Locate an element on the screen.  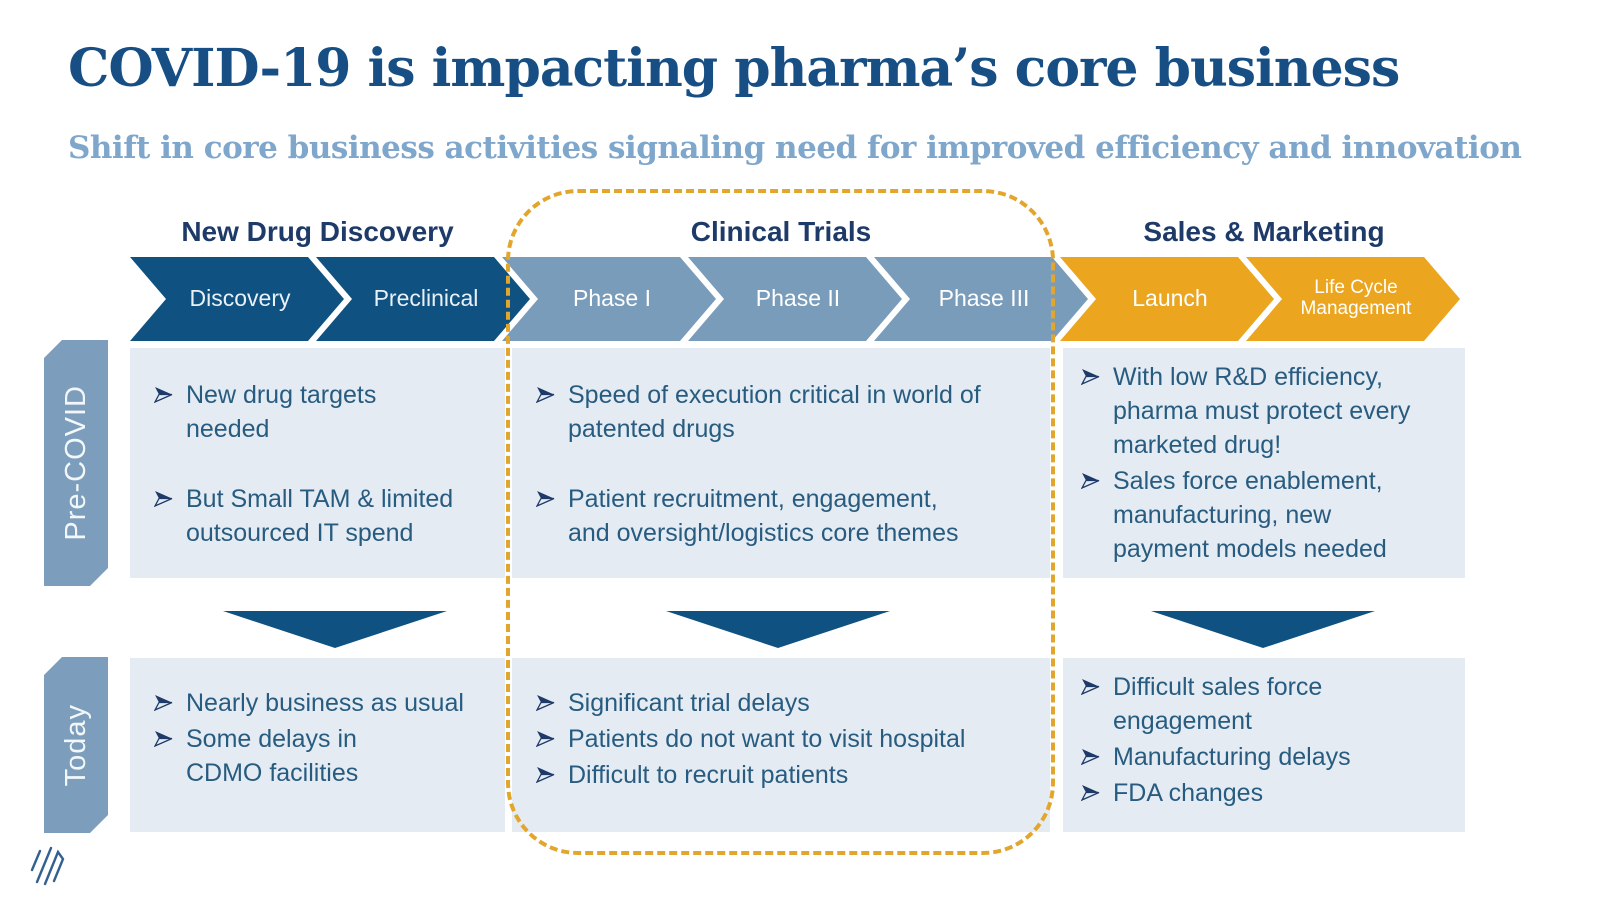
column-header-sales-marketing: Sales & Marketing is located at coordinates (1264, 231).